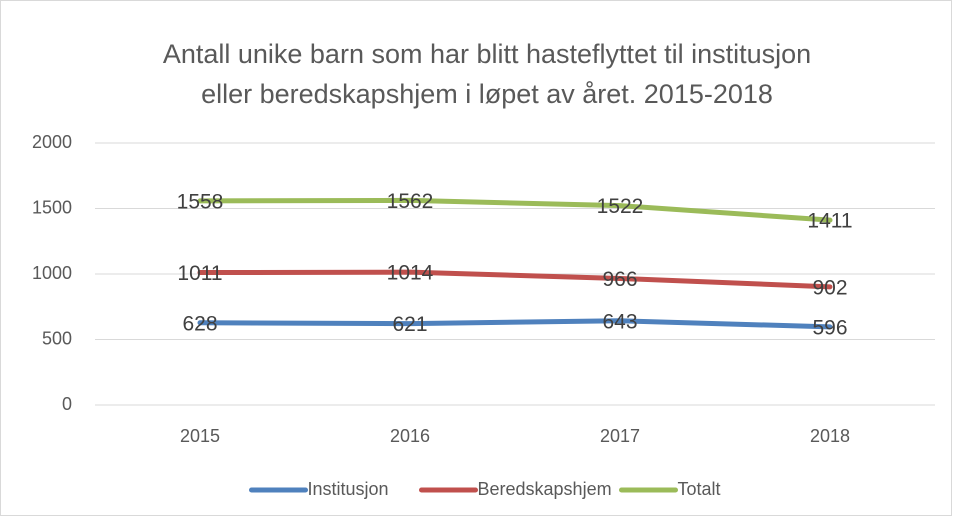 This screenshot has width=953, height=517. What do you see at coordinates (52, 273) in the screenshot?
I see `y-tick-label: 1000` at bounding box center [52, 273].